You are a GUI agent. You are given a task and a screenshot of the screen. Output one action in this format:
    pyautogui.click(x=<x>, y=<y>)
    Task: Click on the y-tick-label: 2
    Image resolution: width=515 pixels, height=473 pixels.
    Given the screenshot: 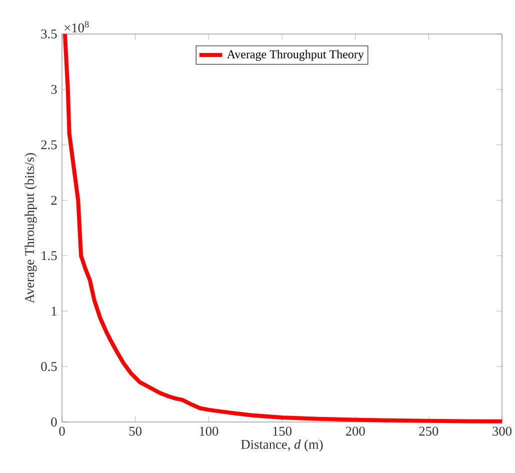 What is the action you would take?
    pyautogui.click(x=54, y=200)
    